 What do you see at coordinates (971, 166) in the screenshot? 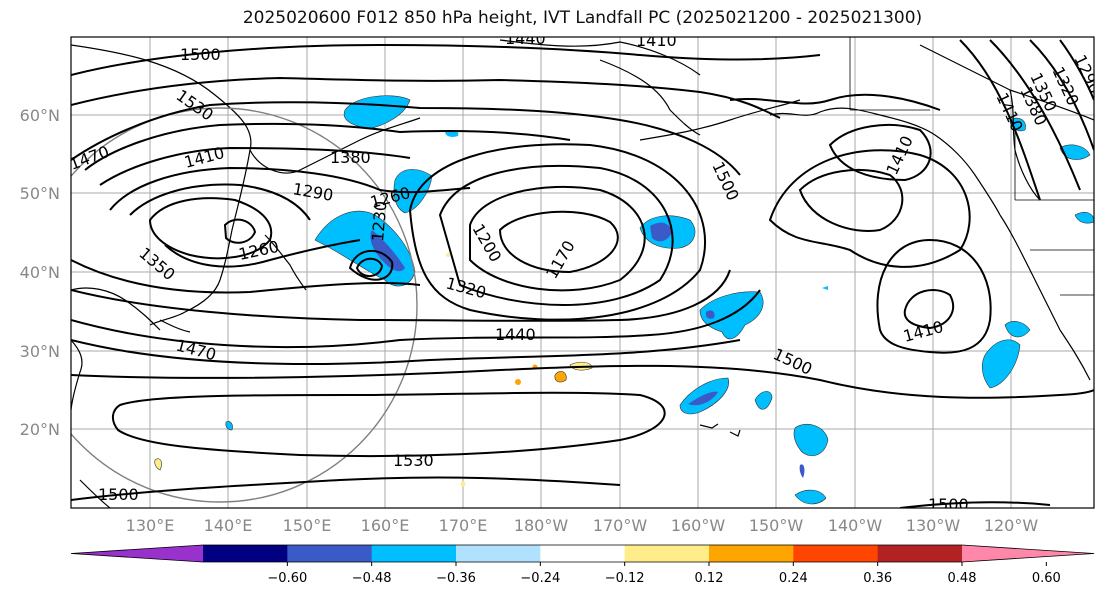
I see `borders` at bounding box center [971, 166].